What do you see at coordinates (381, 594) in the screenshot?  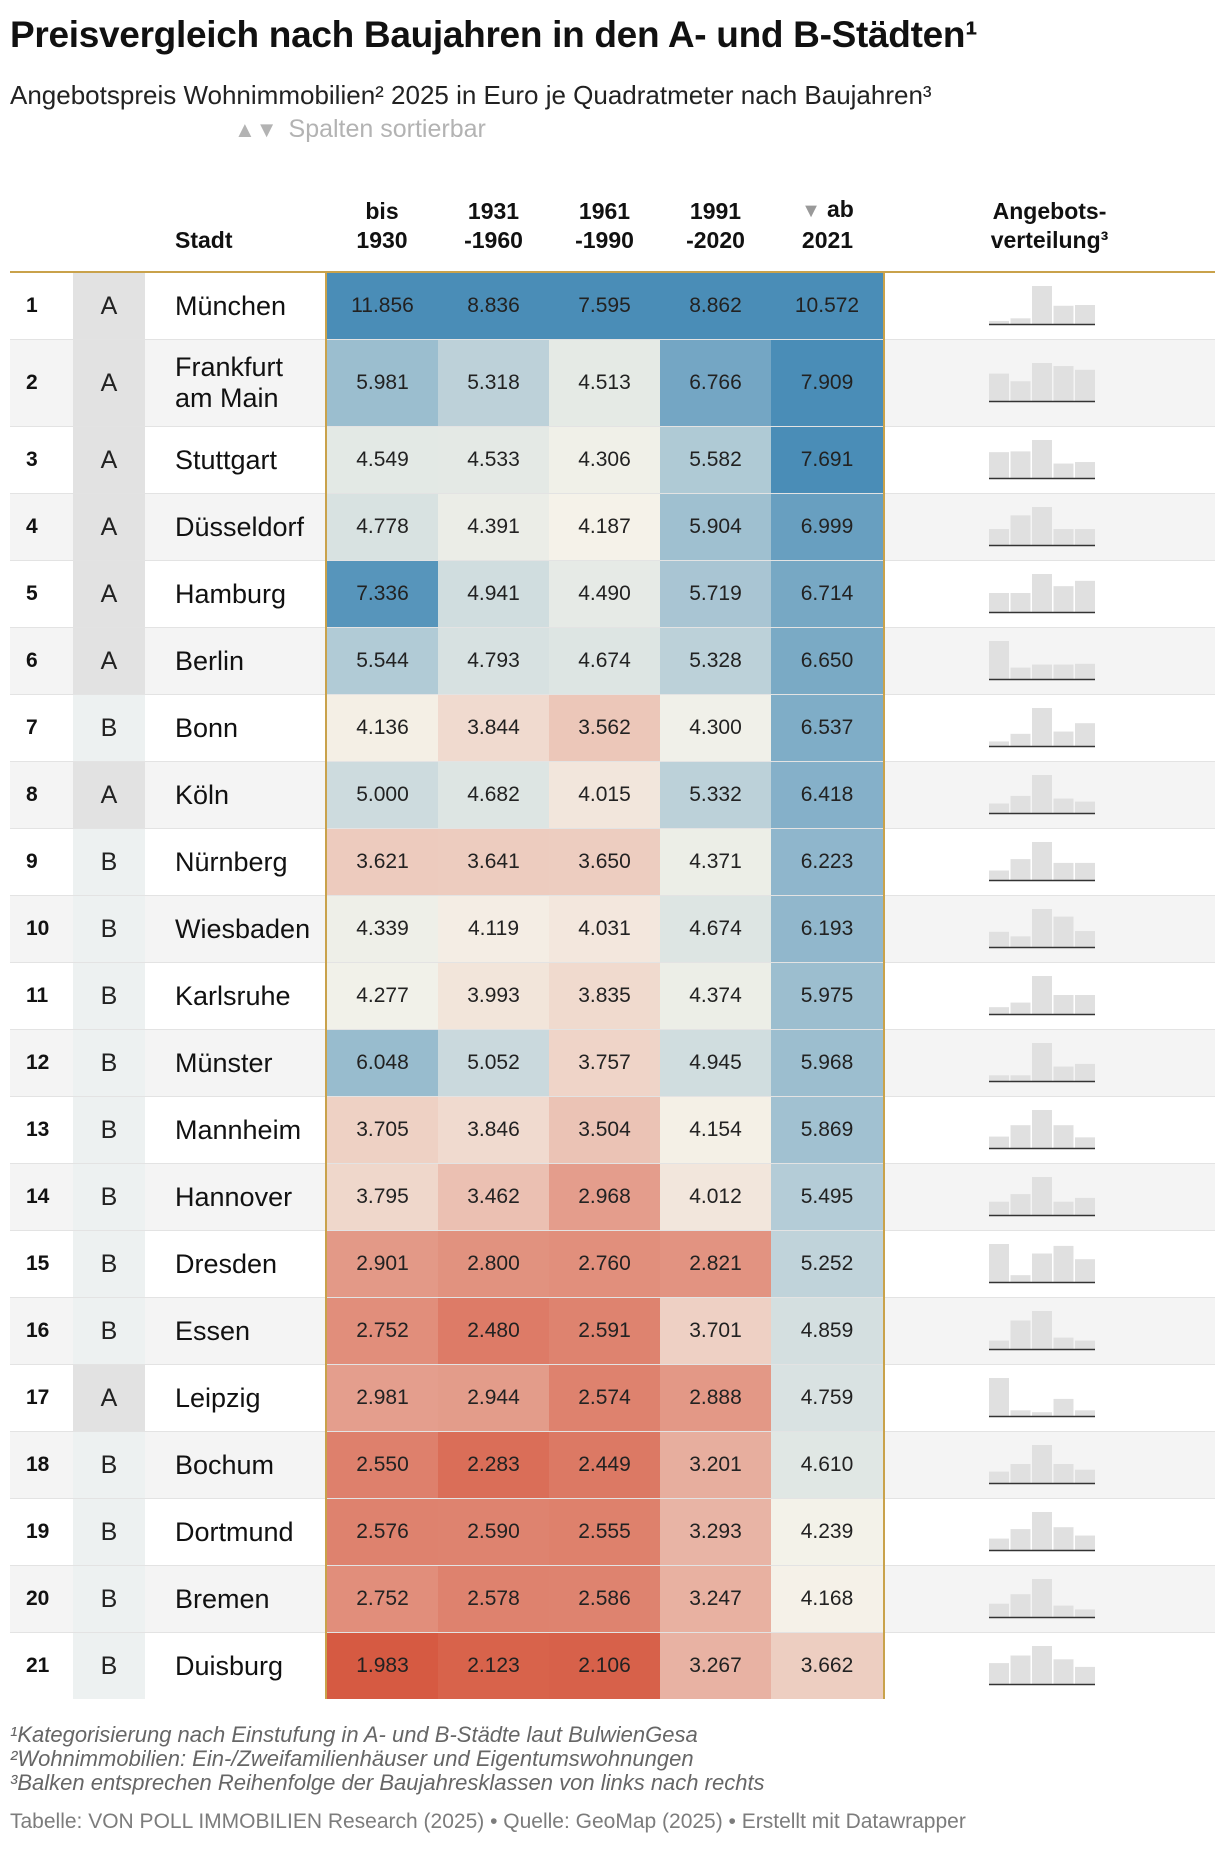 I see `value-cell: 7.336` at bounding box center [381, 594].